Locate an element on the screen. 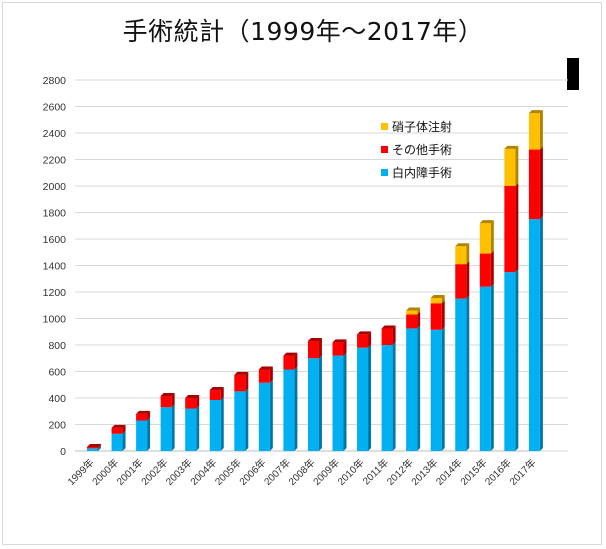  x-tick-label: 2001年 is located at coordinates (130, 472).